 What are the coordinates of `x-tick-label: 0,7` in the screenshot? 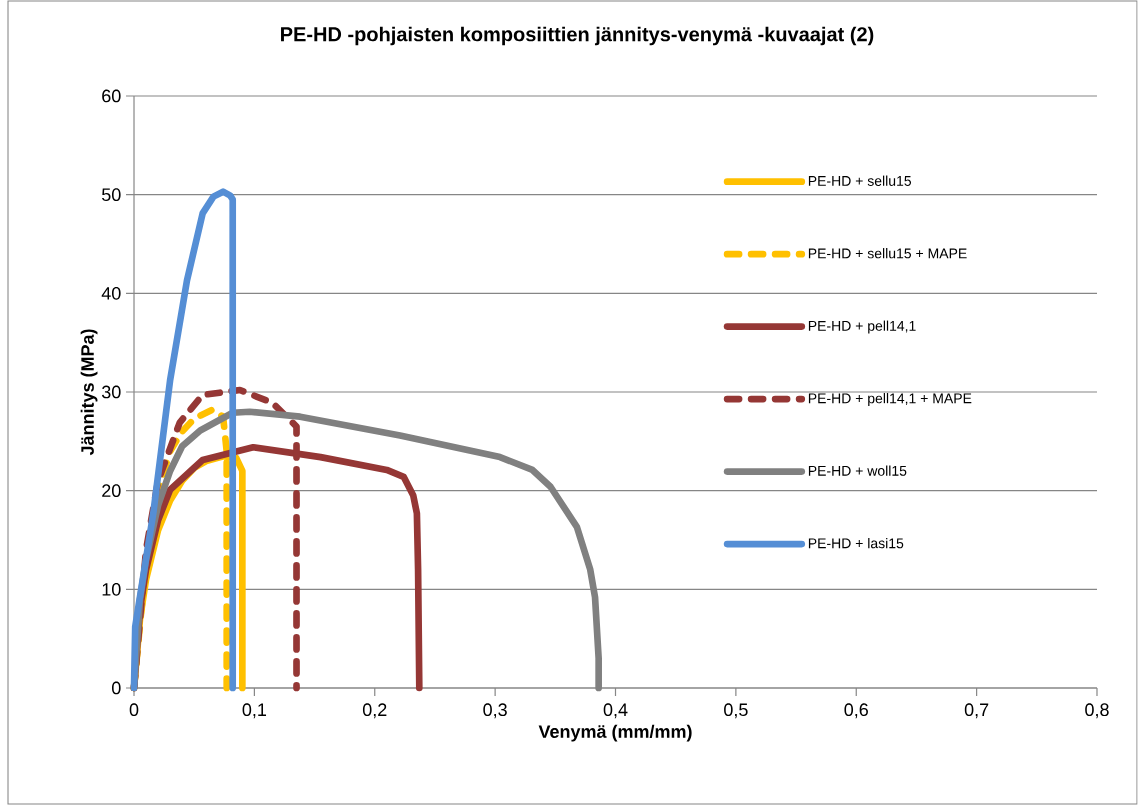 It's located at (976, 711).